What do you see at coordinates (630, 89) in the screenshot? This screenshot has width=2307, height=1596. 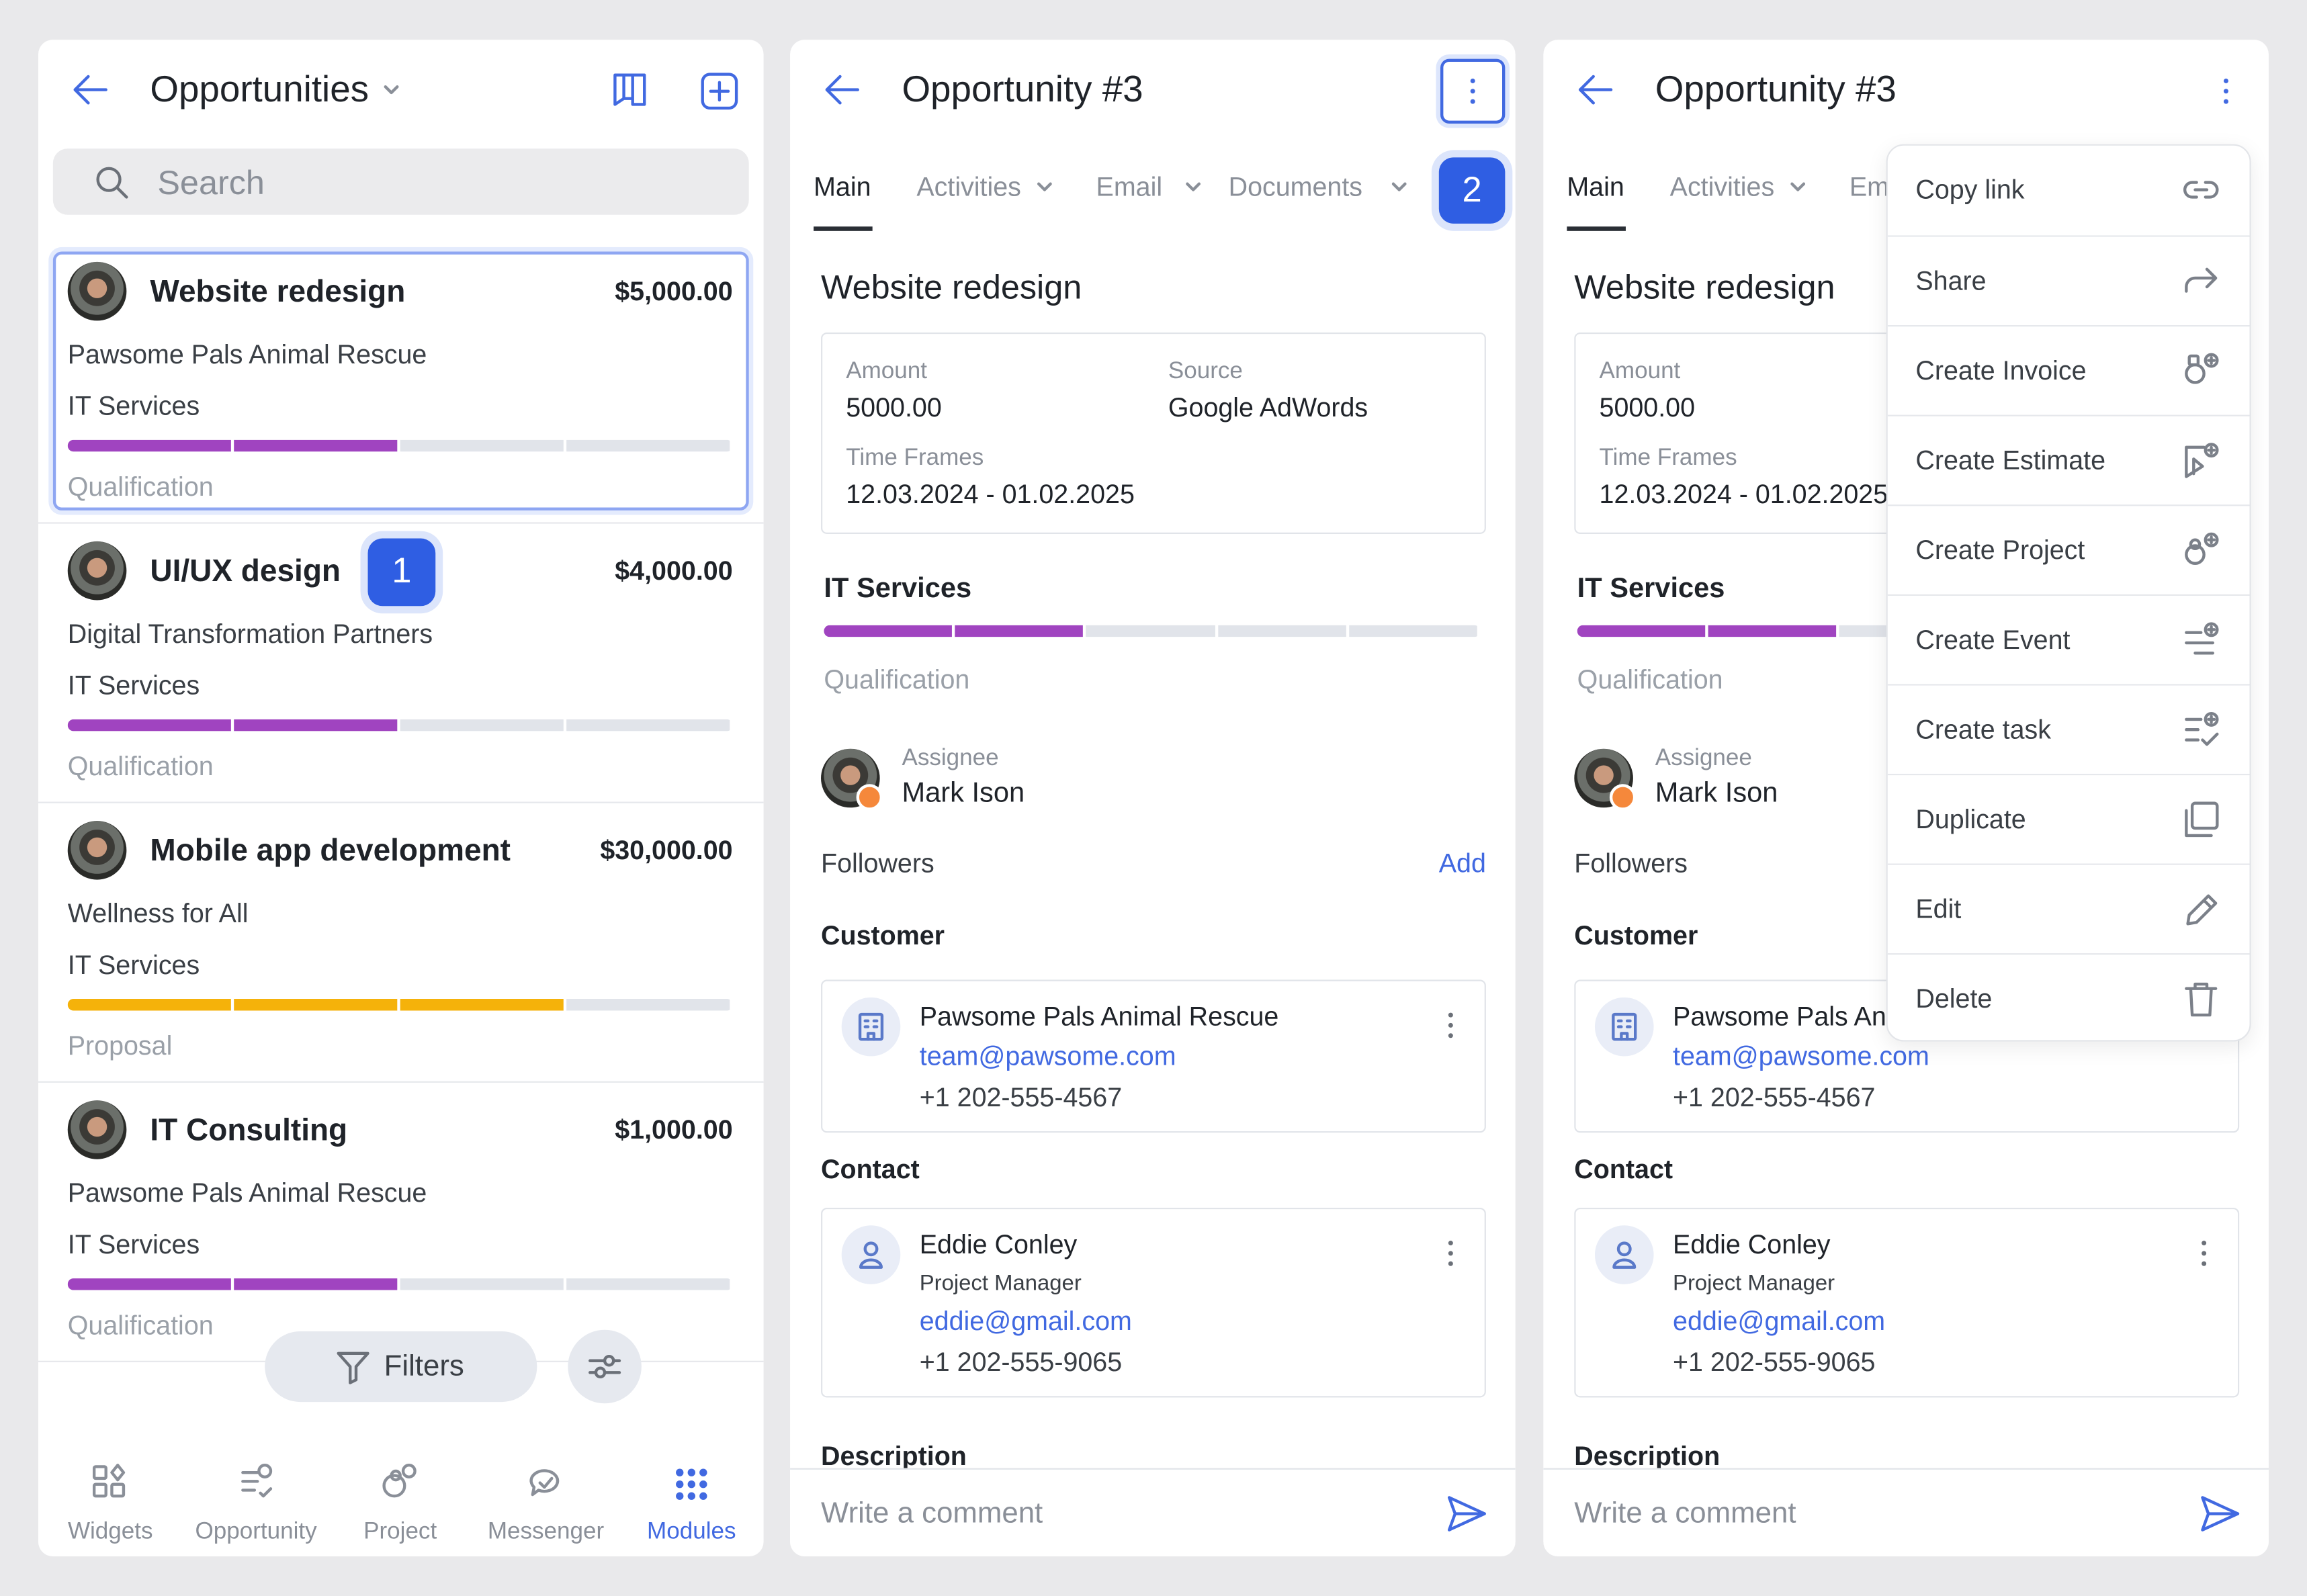 I see `board-view-button` at bounding box center [630, 89].